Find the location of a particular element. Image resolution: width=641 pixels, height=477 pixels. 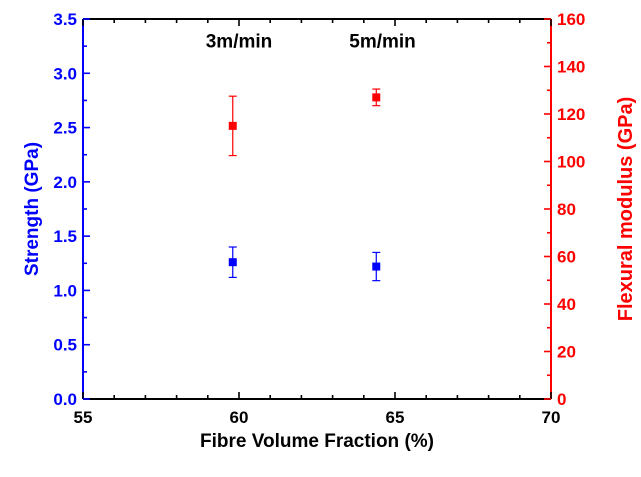

y-right-tick-label: 80 is located at coordinates (566, 209).